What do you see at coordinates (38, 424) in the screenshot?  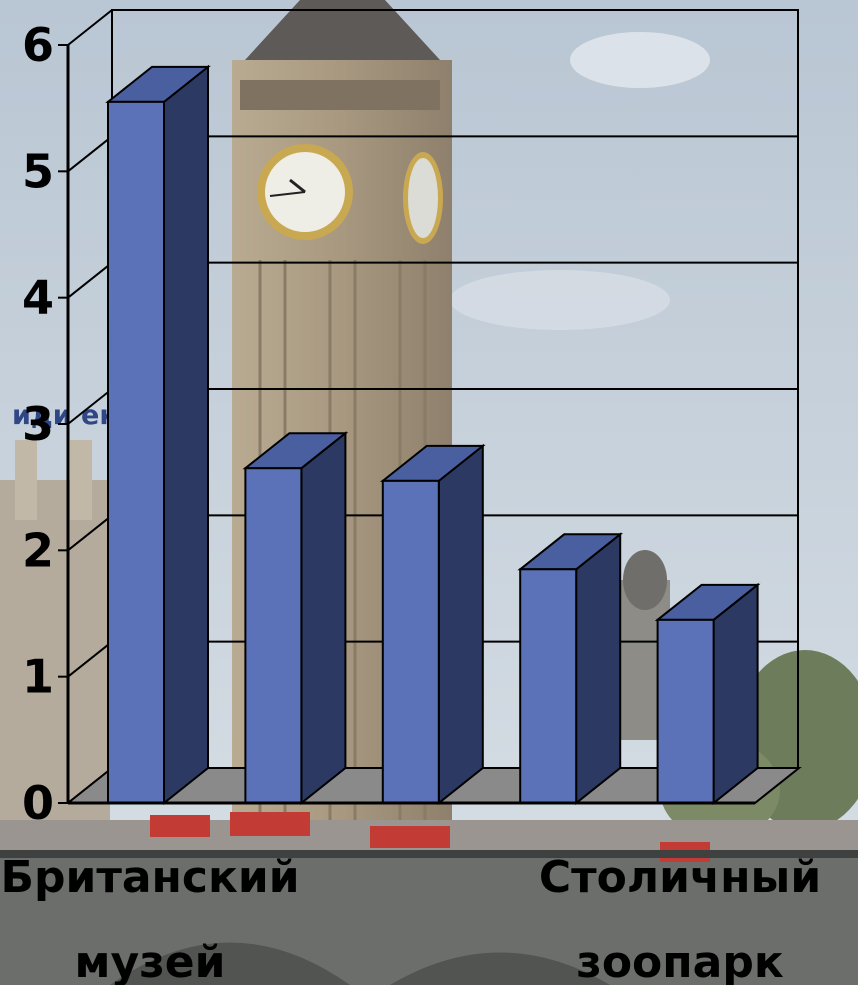 I see `y-tick-label: 3` at bounding box center [38, 424].